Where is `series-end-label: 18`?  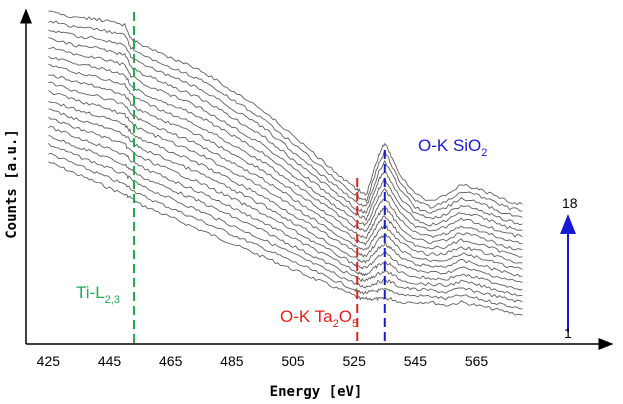
series-end-label: 18 is located at coordinates (570, 203).